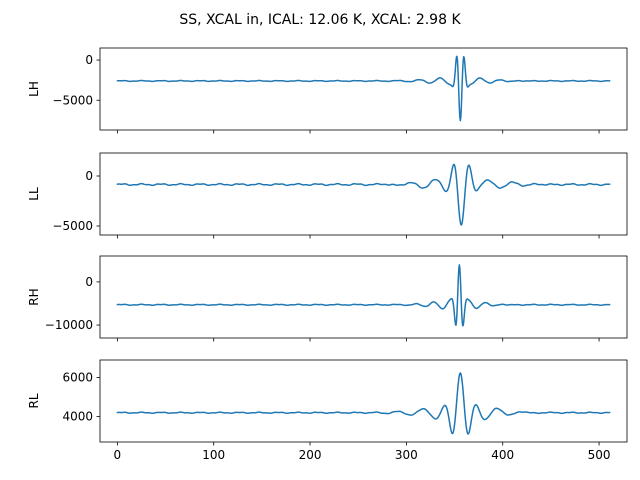  I want to click on series-line-ll, so click(363, 194).